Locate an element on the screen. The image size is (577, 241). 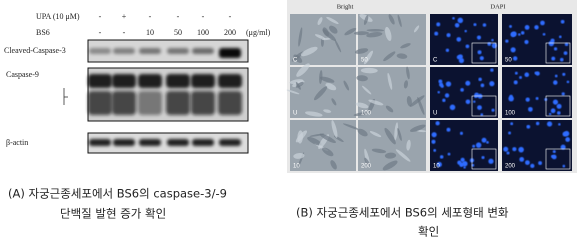
panel-label: 50 is located at coordinates (364, 61).